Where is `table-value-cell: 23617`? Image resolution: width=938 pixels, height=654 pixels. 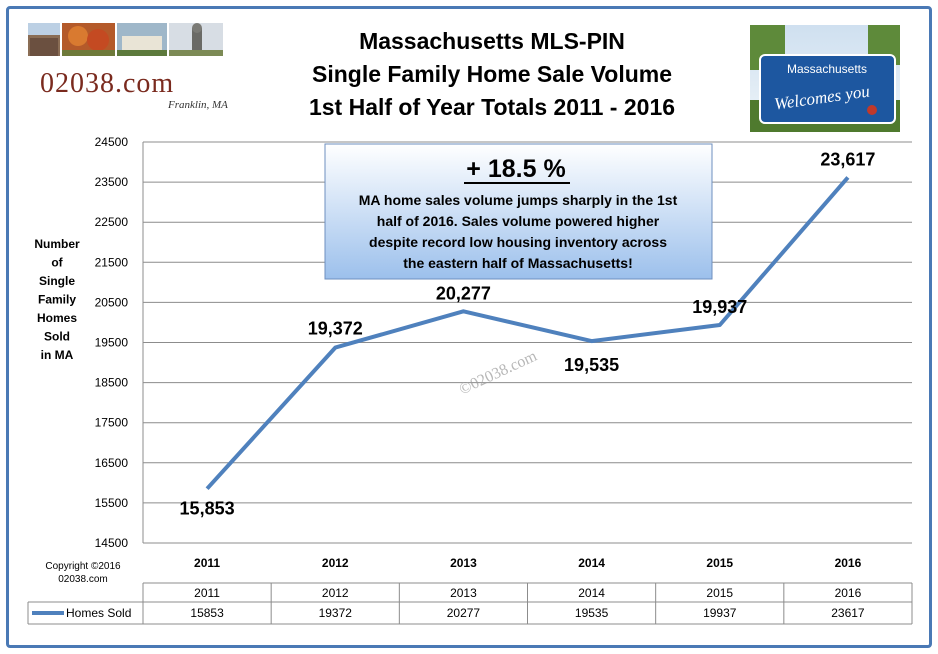
table-value-cell: 23617 is located at coordinates (848, 613).